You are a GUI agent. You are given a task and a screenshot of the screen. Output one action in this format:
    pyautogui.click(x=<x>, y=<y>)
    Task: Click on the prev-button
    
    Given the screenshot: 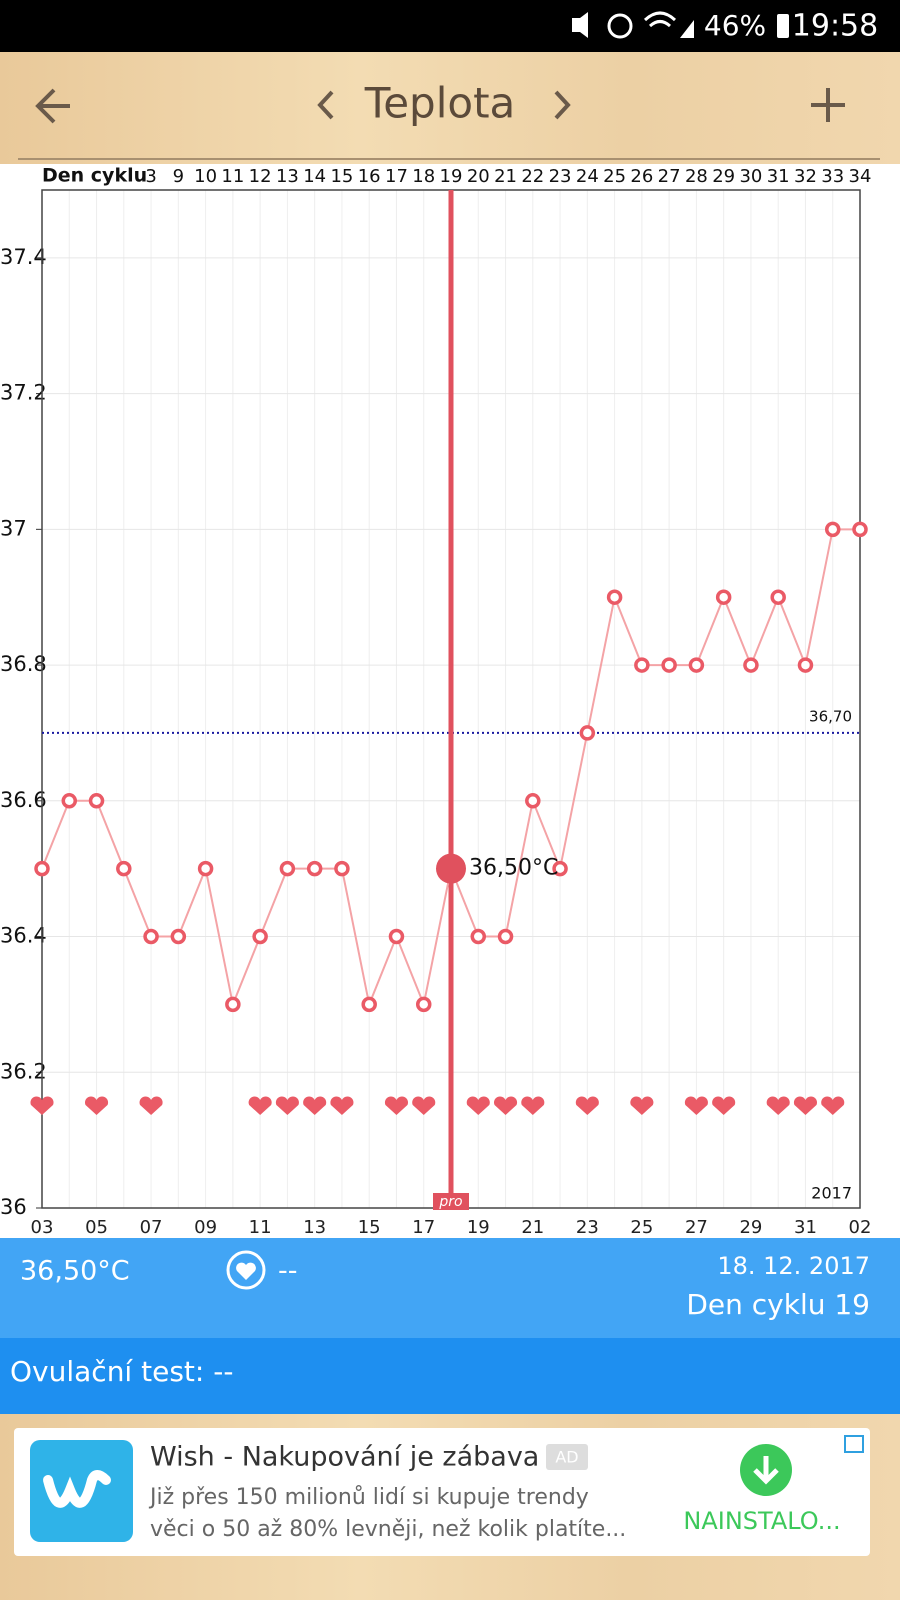 What is the action you would take?
    pyautogui.click(x=325, y=105)
    